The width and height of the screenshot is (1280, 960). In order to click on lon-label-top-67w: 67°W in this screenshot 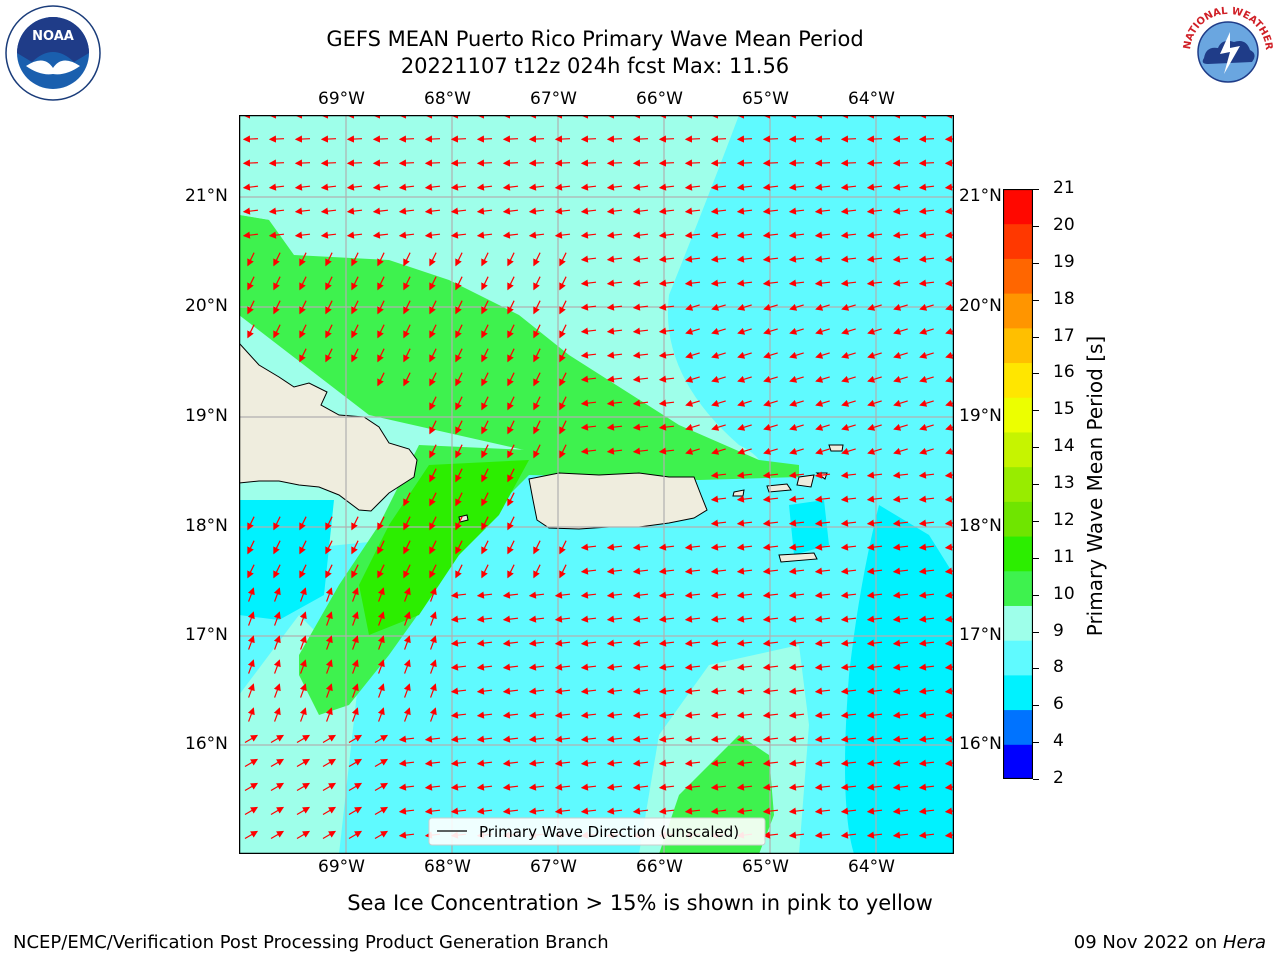, I will do `click(553, 99)`.